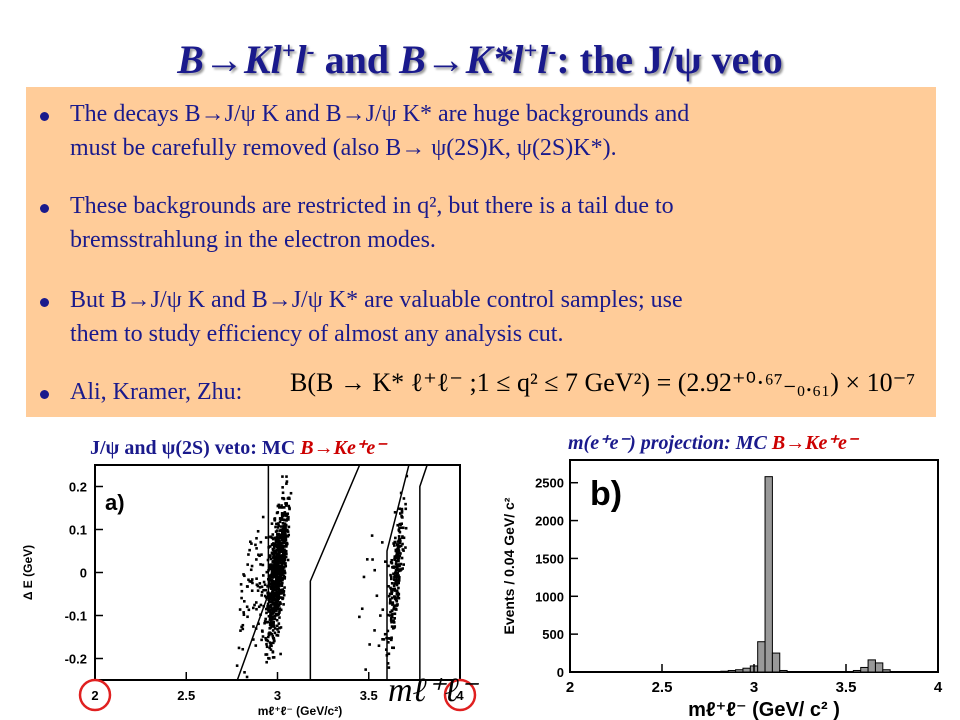  Describe the element at coordinates (549, 558) in the screenshot. I see `y-tick-label: 1500` at that location.